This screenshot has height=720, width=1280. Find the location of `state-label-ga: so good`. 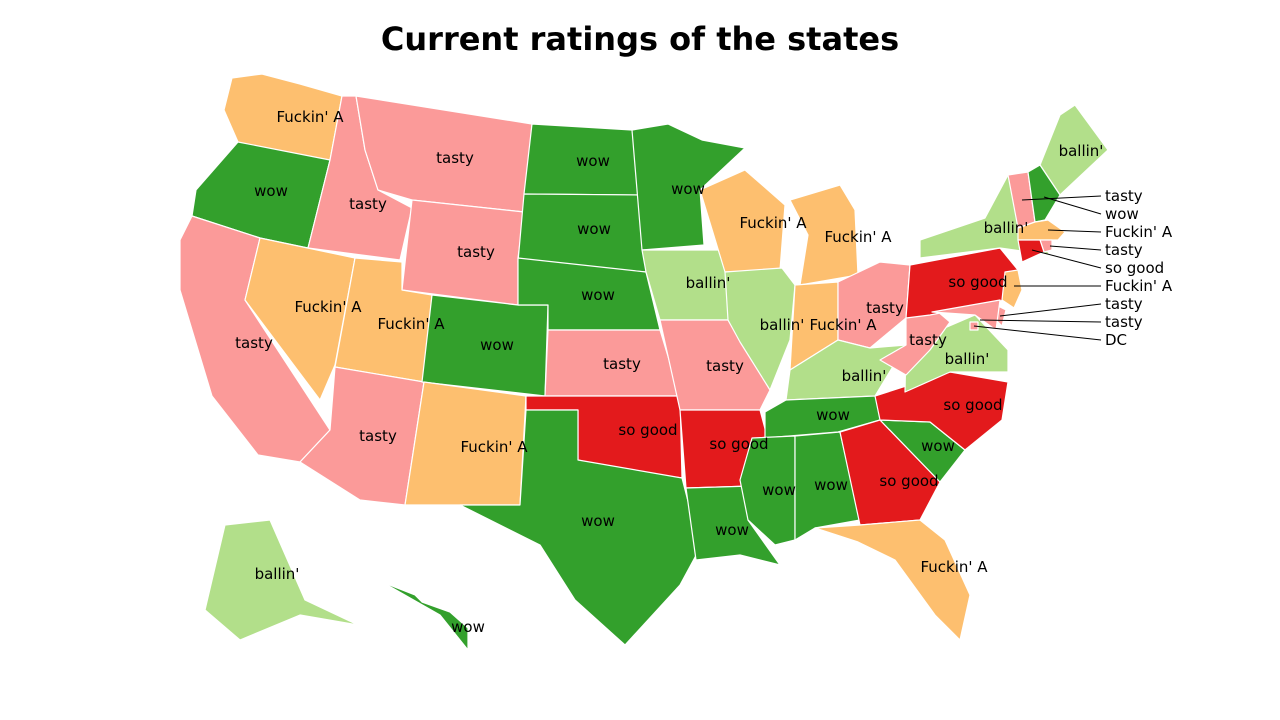

state-label-ga: so good is located at coordinates (908, 481).